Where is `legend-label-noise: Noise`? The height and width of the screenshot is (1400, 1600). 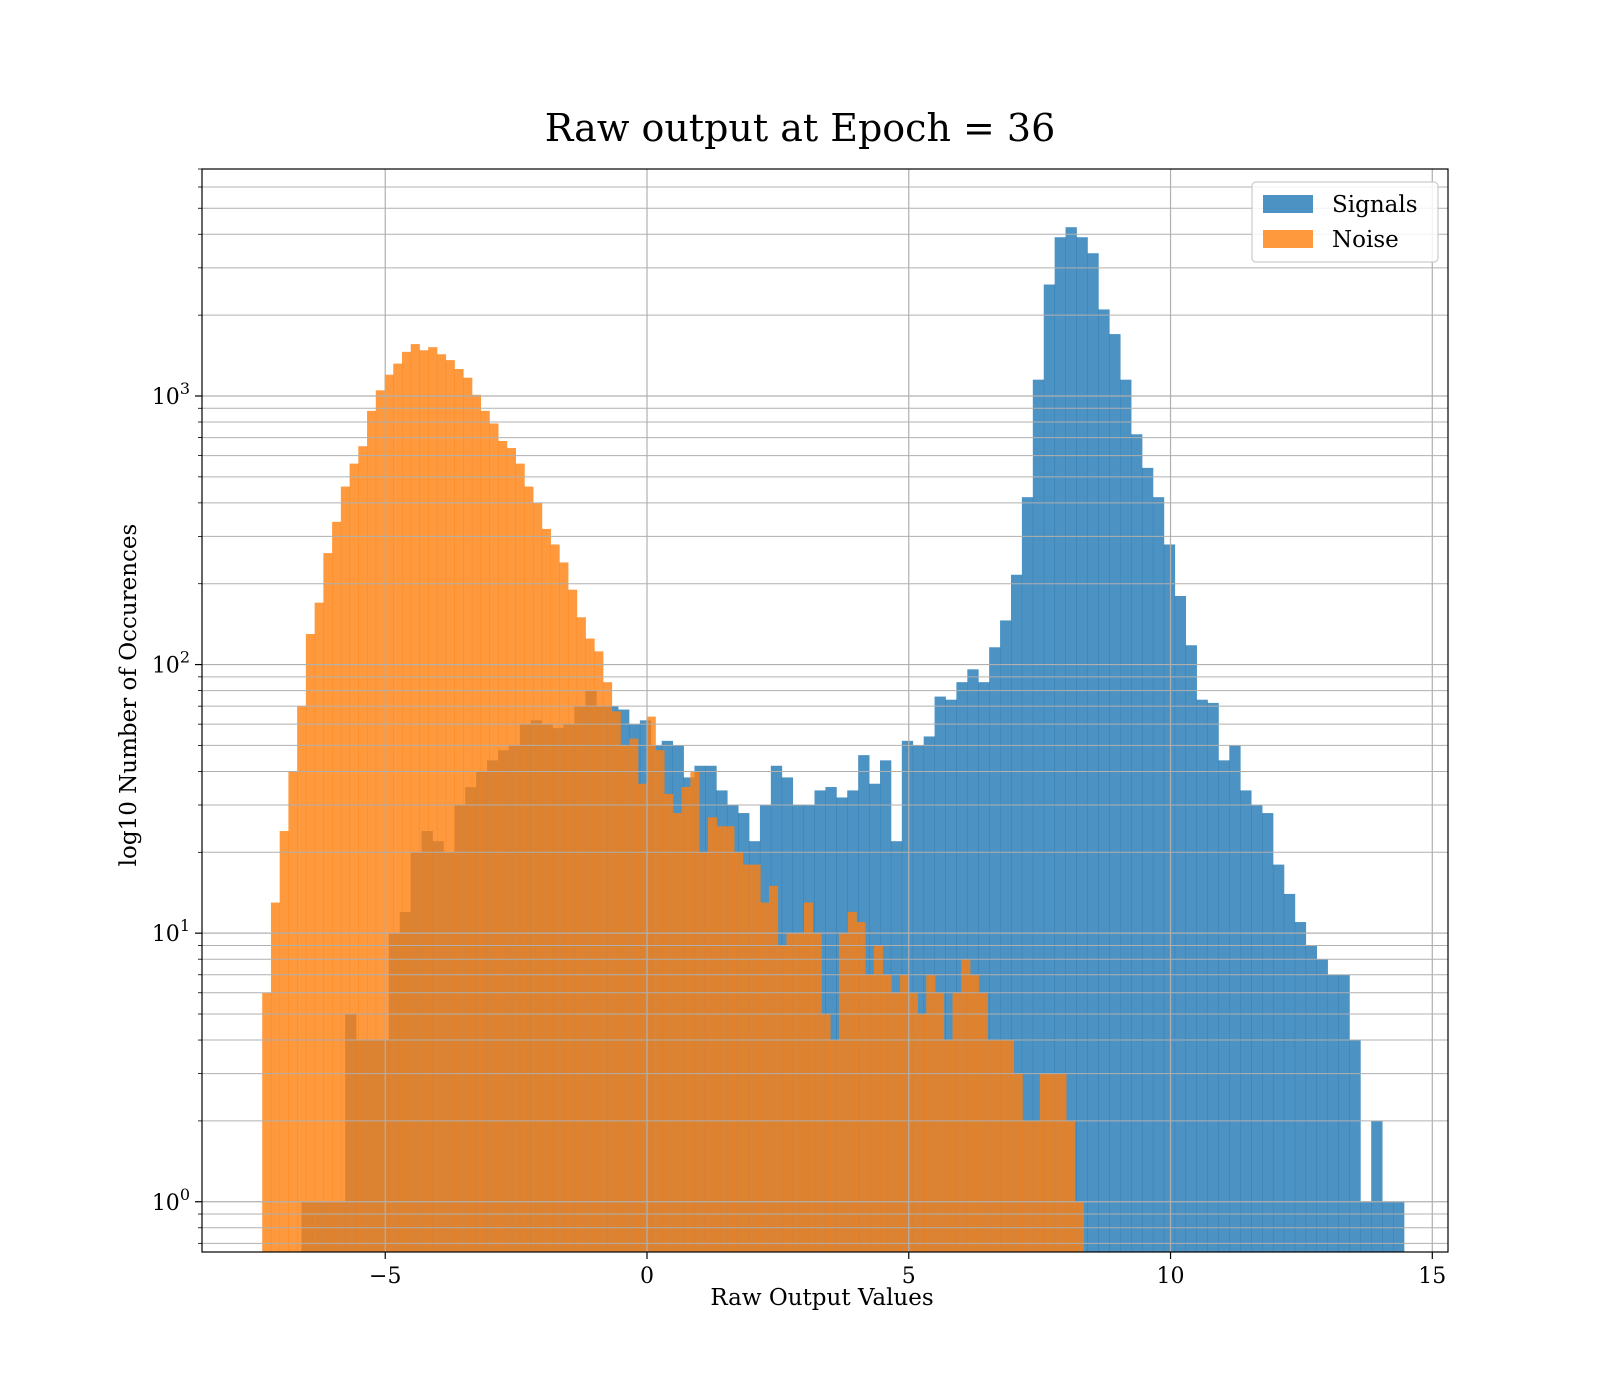 legend-label-noise: Noise is located at coordinates (1365, 240).